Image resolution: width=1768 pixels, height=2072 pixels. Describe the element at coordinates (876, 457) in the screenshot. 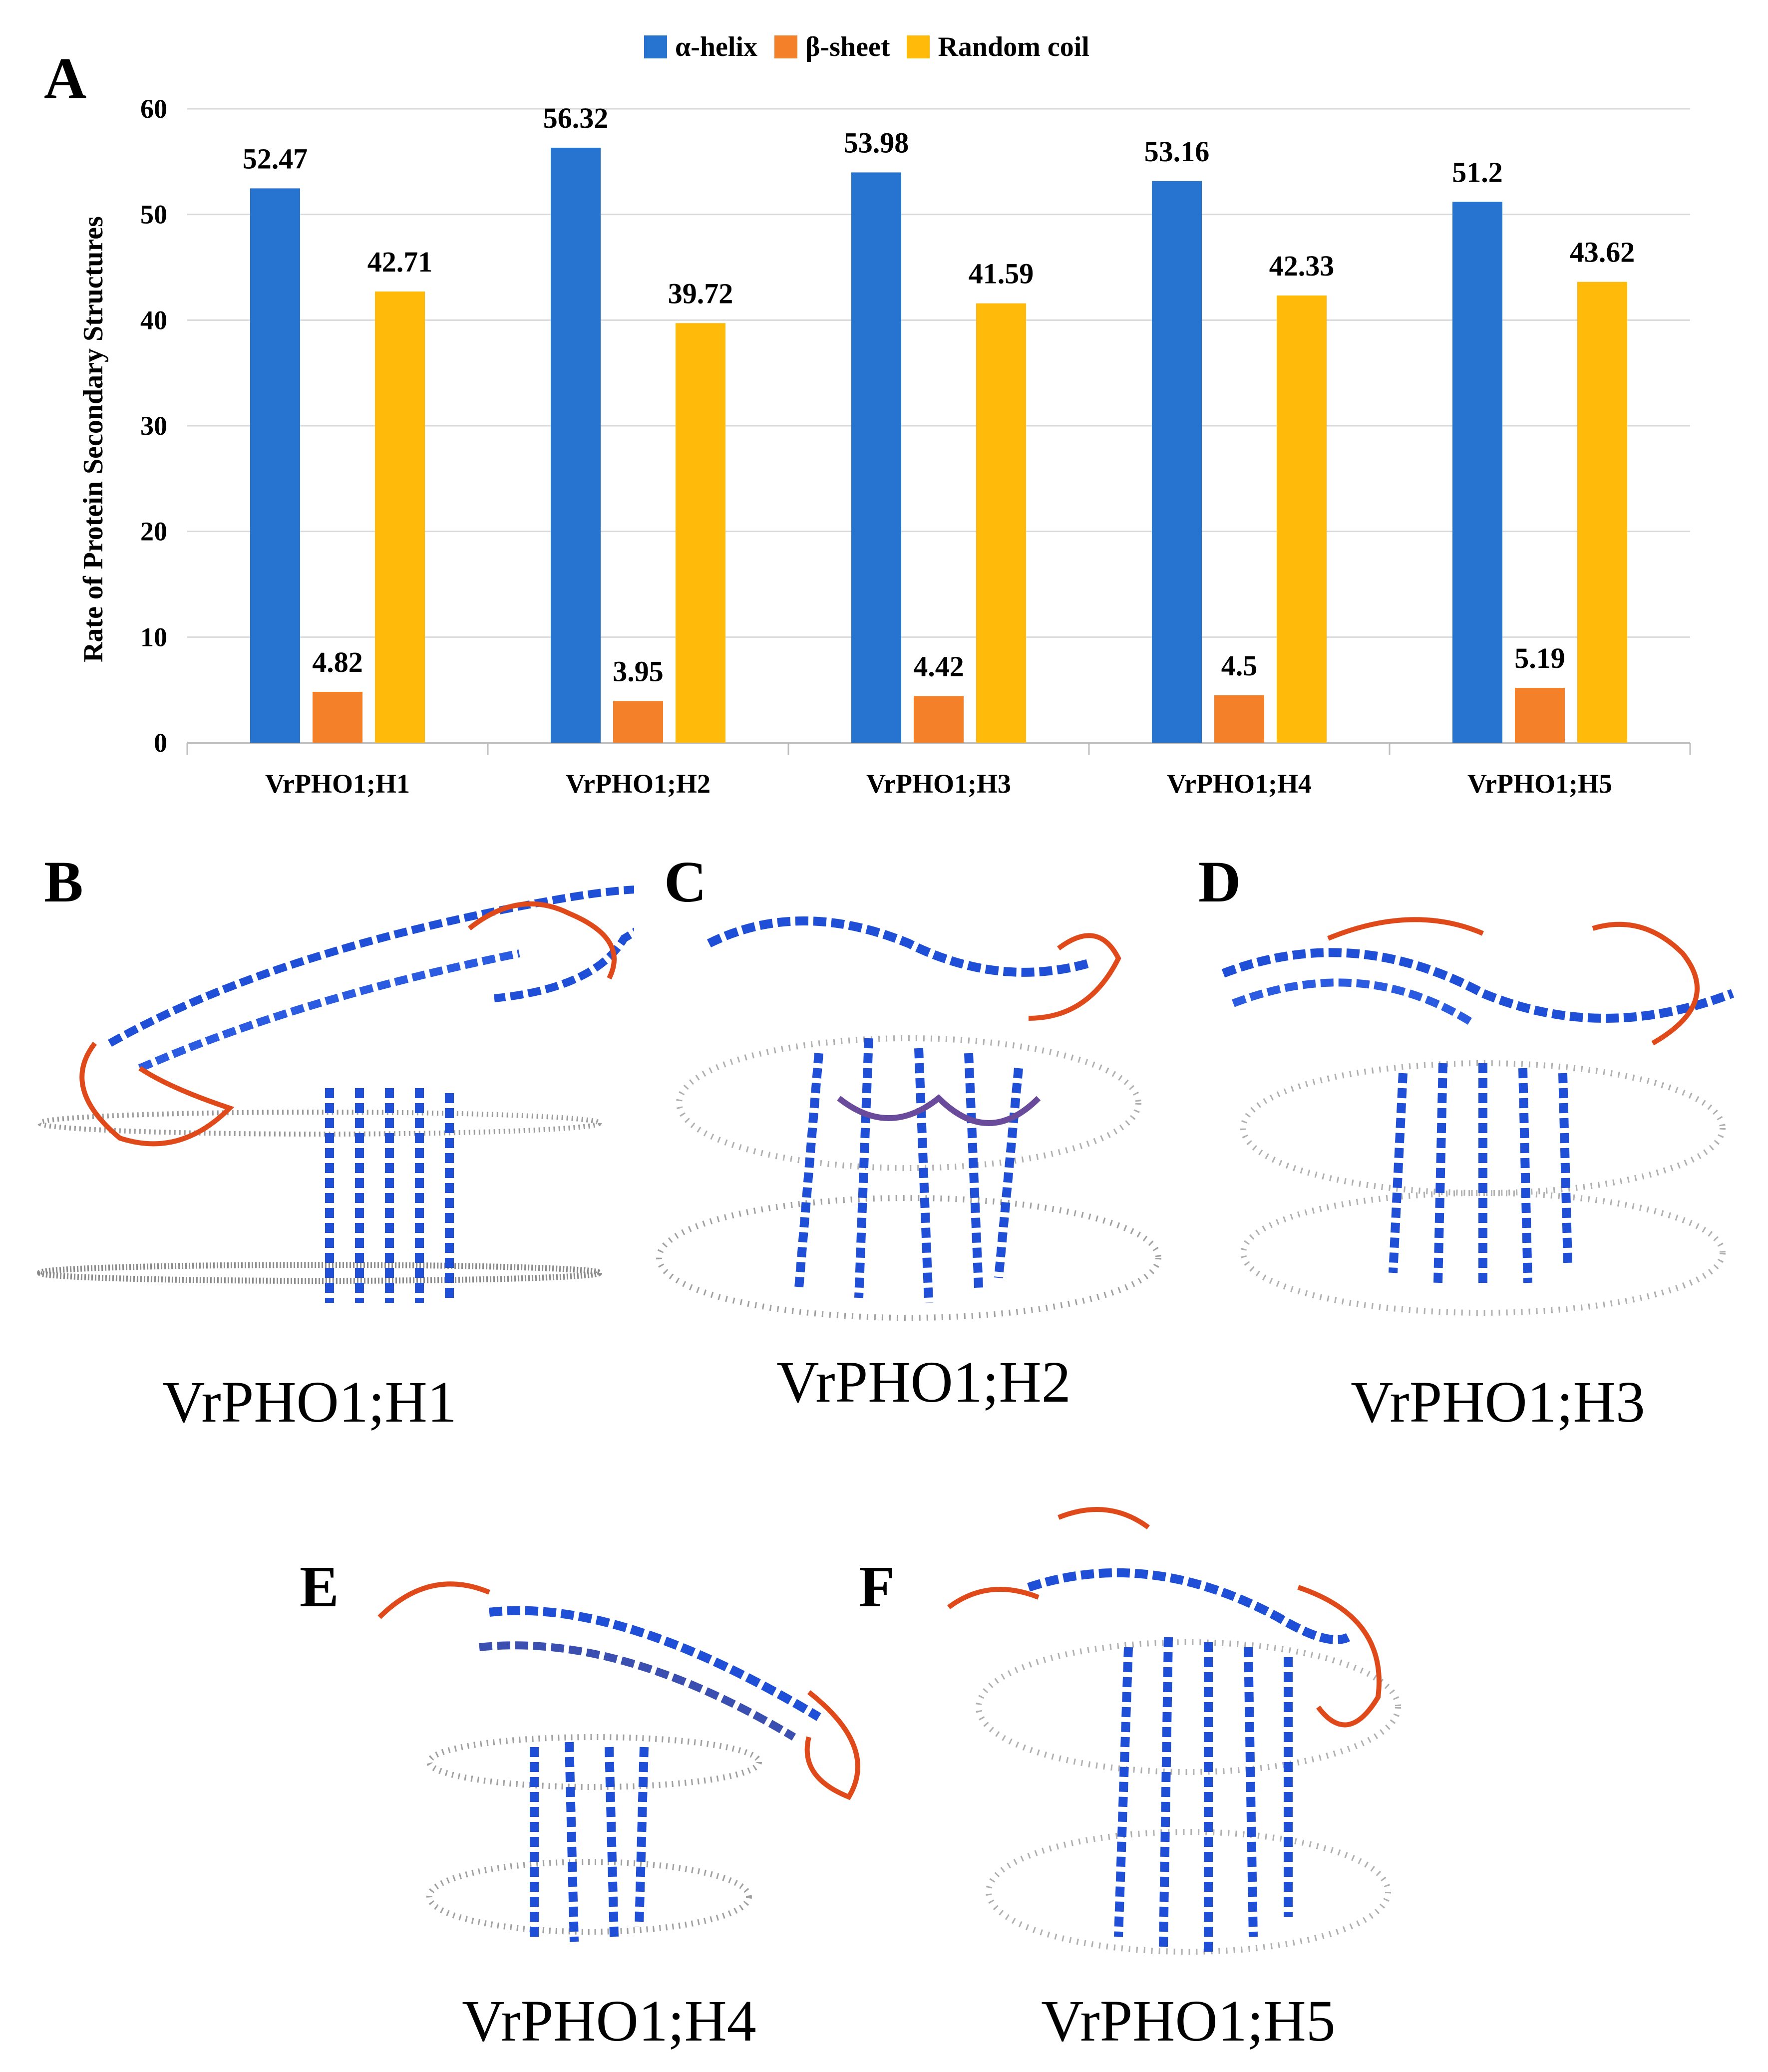

I see `bar--helix-3` at that location.